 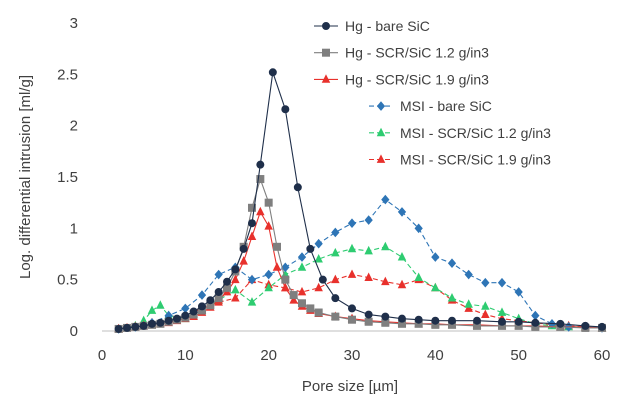 What do you see at coordinates (475, 160) in the screenshot?
I see `legend-label: MSI - SCR/SiC 1.9 g/in3` at bounding box center [475, 160].